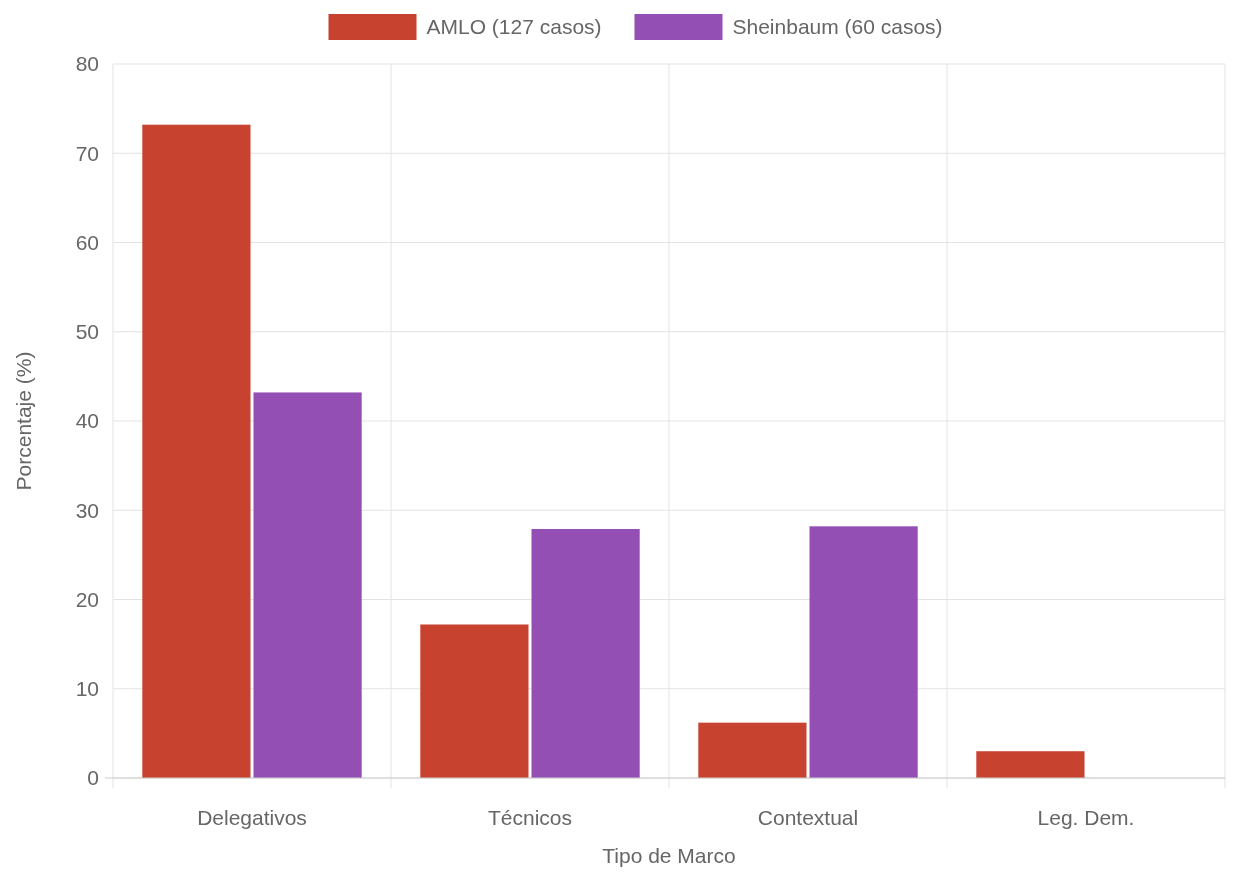  Describe the element at coordinates (514, 27) in the screenshot. I see `legend-label: AMLO (127 casos)` at that location.